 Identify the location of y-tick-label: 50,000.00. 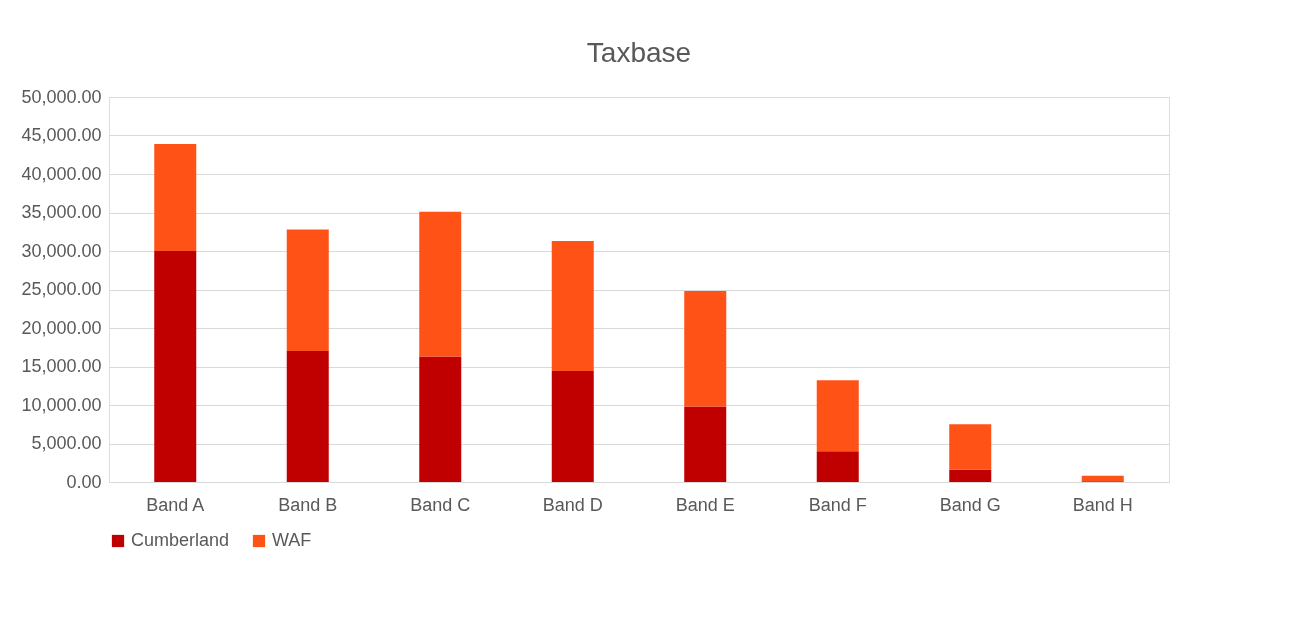
(61, 96).